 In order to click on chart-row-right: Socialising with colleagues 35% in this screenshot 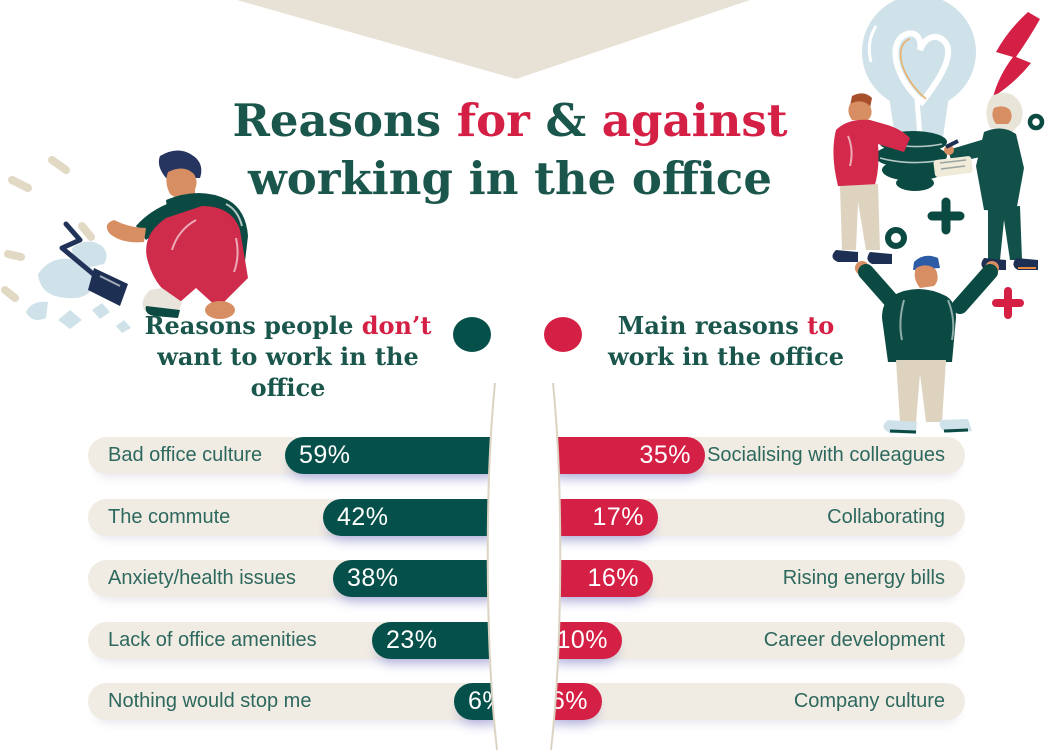, I will do `click(752, 455)`.